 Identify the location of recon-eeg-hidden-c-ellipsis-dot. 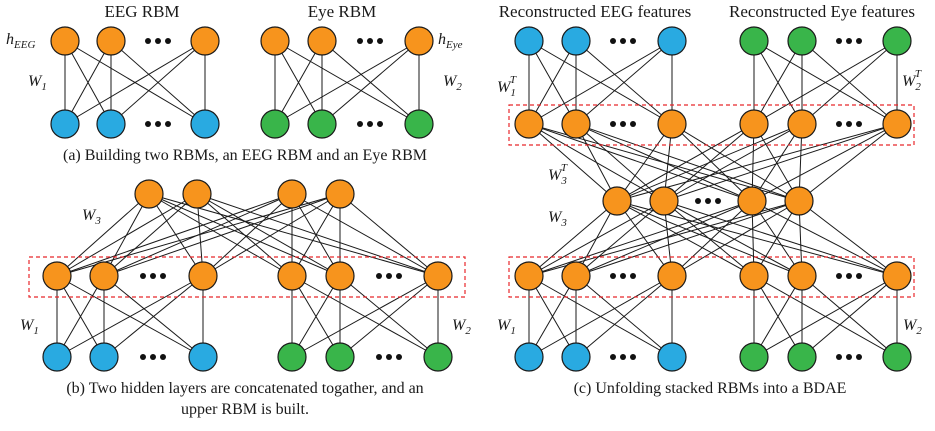
(633, 124).